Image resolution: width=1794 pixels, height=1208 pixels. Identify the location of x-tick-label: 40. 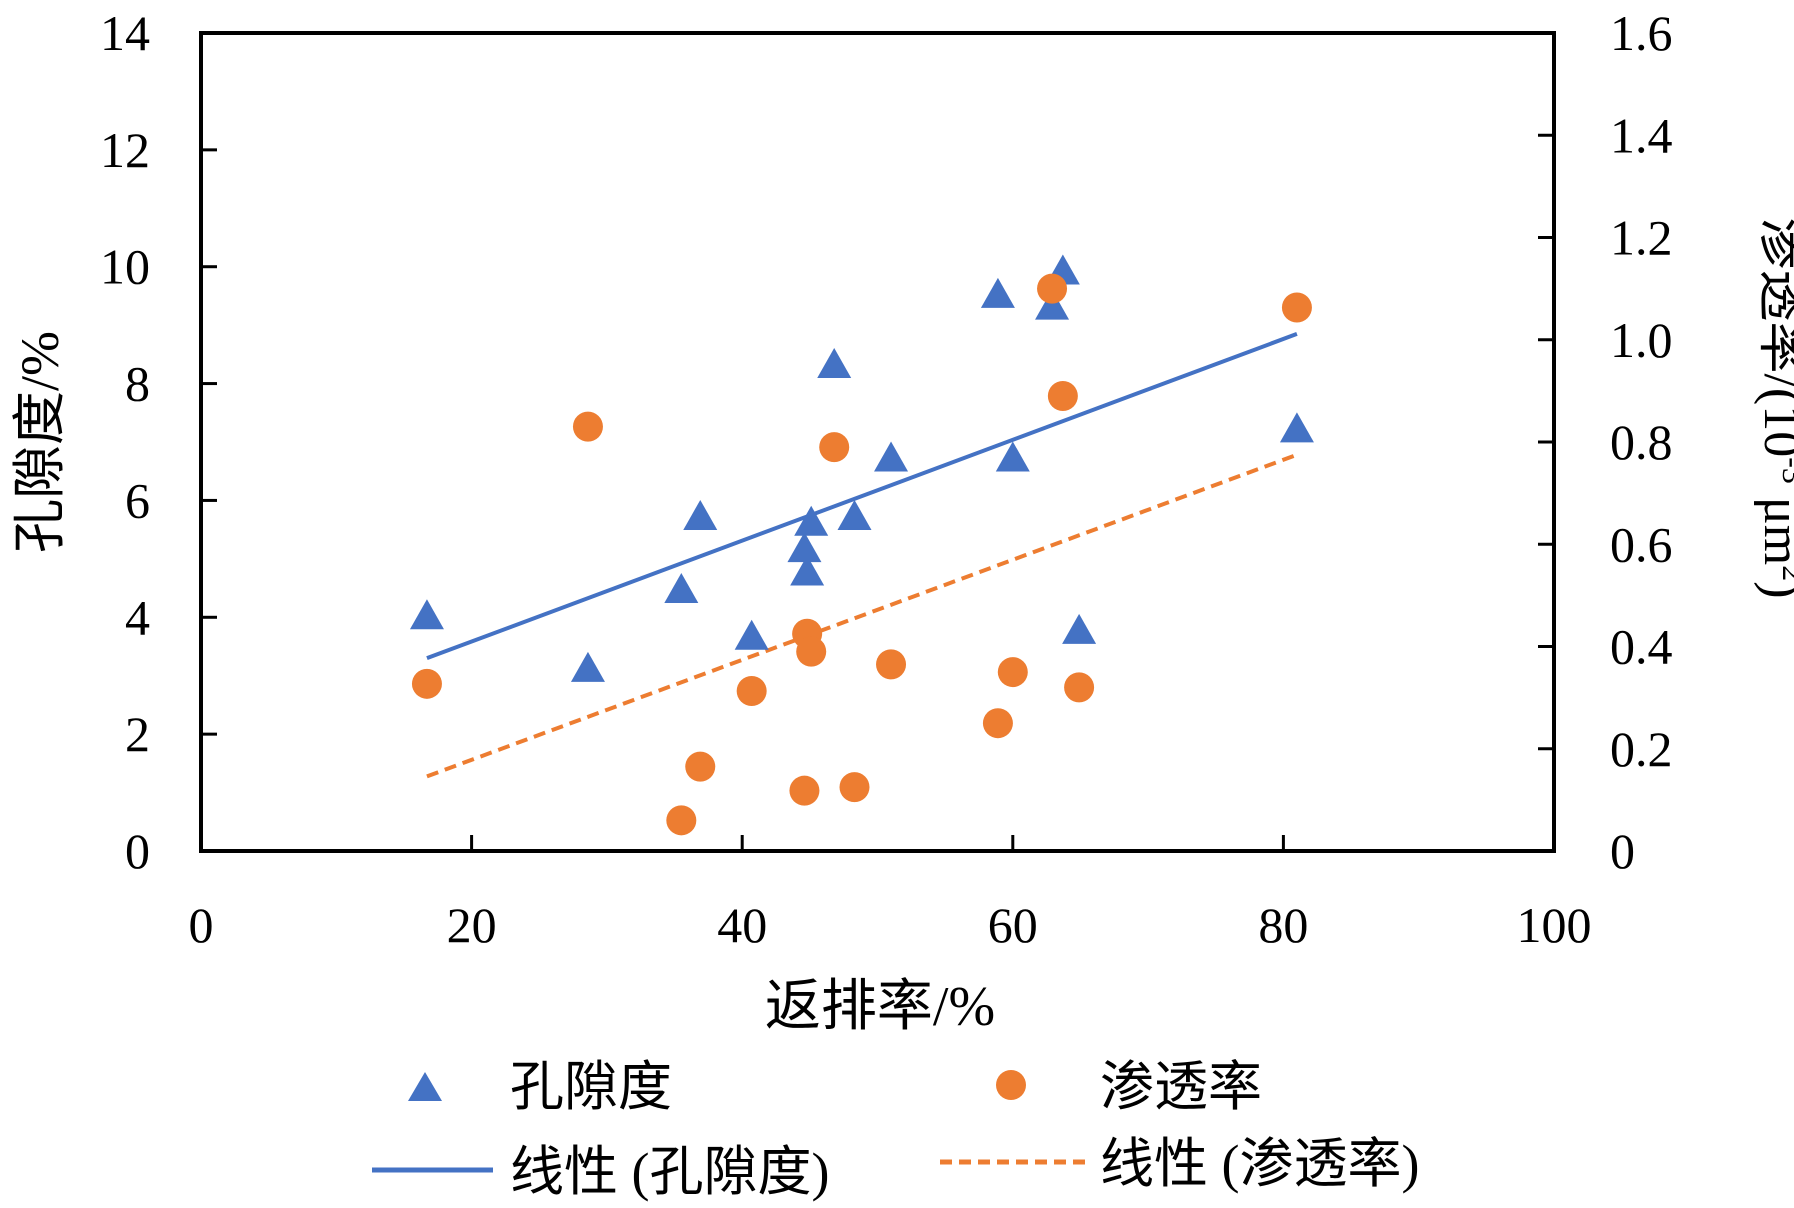
(742, 925).